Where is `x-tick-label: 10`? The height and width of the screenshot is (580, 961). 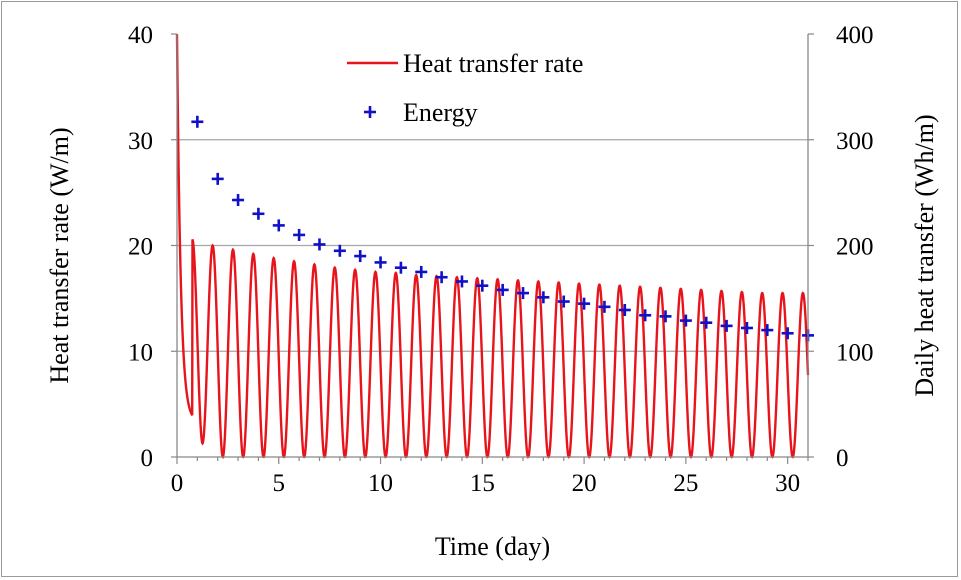
x-tick-label: 10 is located at coordinates (380, 483).